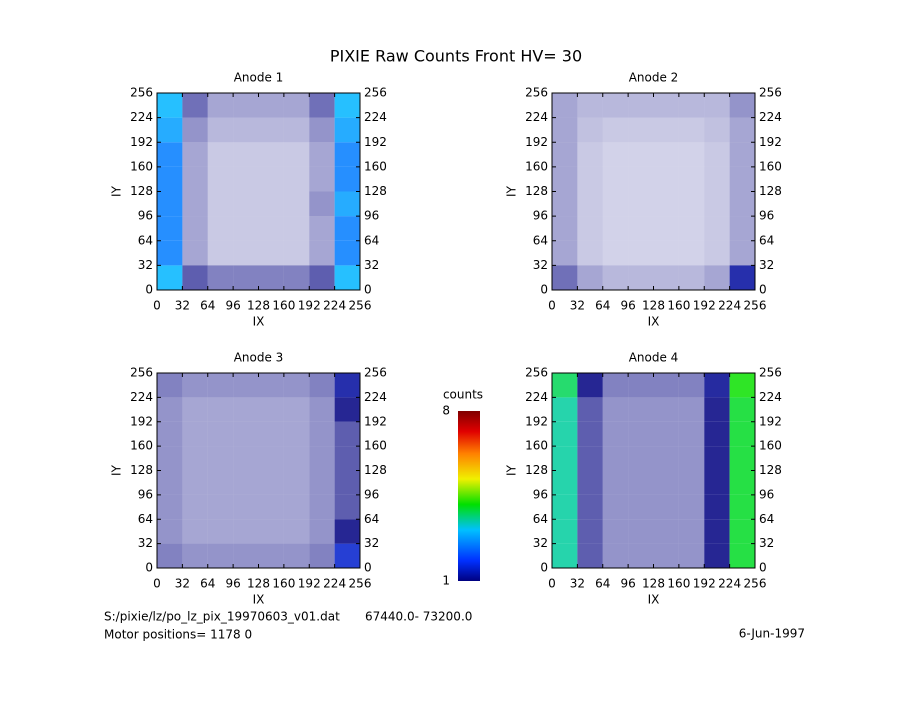 Image resolution: width=913 pixels, height=705 pixels. Describe the element at coordinates (552, 306) in the screenshot. I see `x-tick-label: 0` at that location.